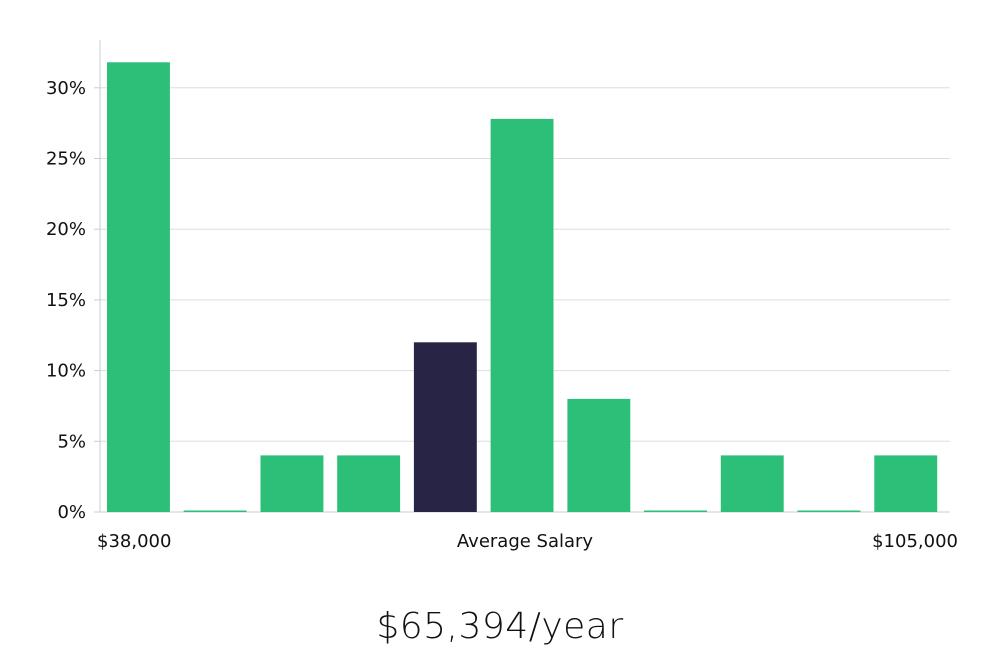 The width and height of the screenshot is (1000, 660). What do you see at coordinates (66, 300) in the screenshot?
I see `y-tick-label: 15%` at bounding box center [66, 300].